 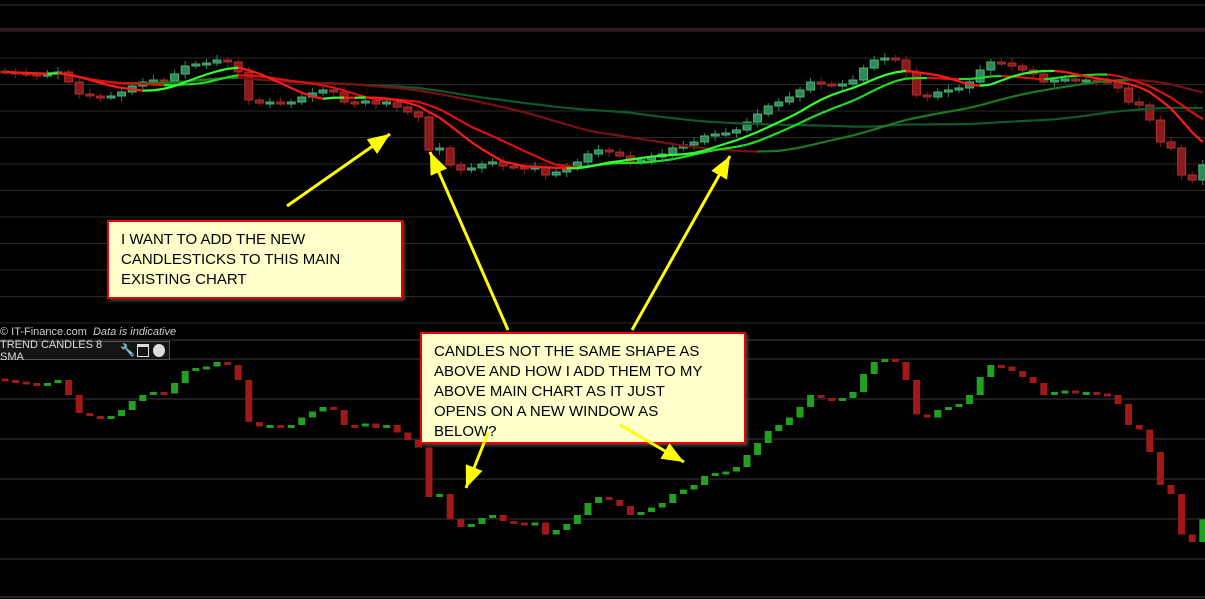 What do you see at coordinates (672, 452) in the screenshot?
I see `arrow-to-trend-candle-right-head` at bounding box center [672, 452].